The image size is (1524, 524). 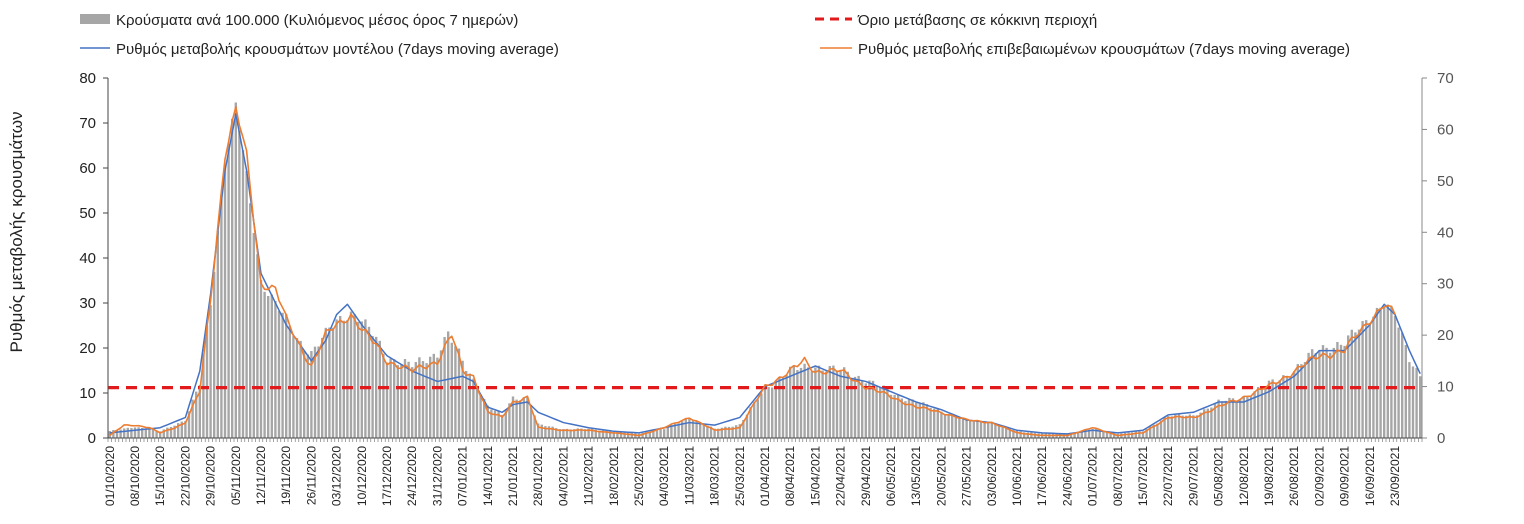 I want to click on x-tick-label: 13/05/2021, so click(x=916, y=476).